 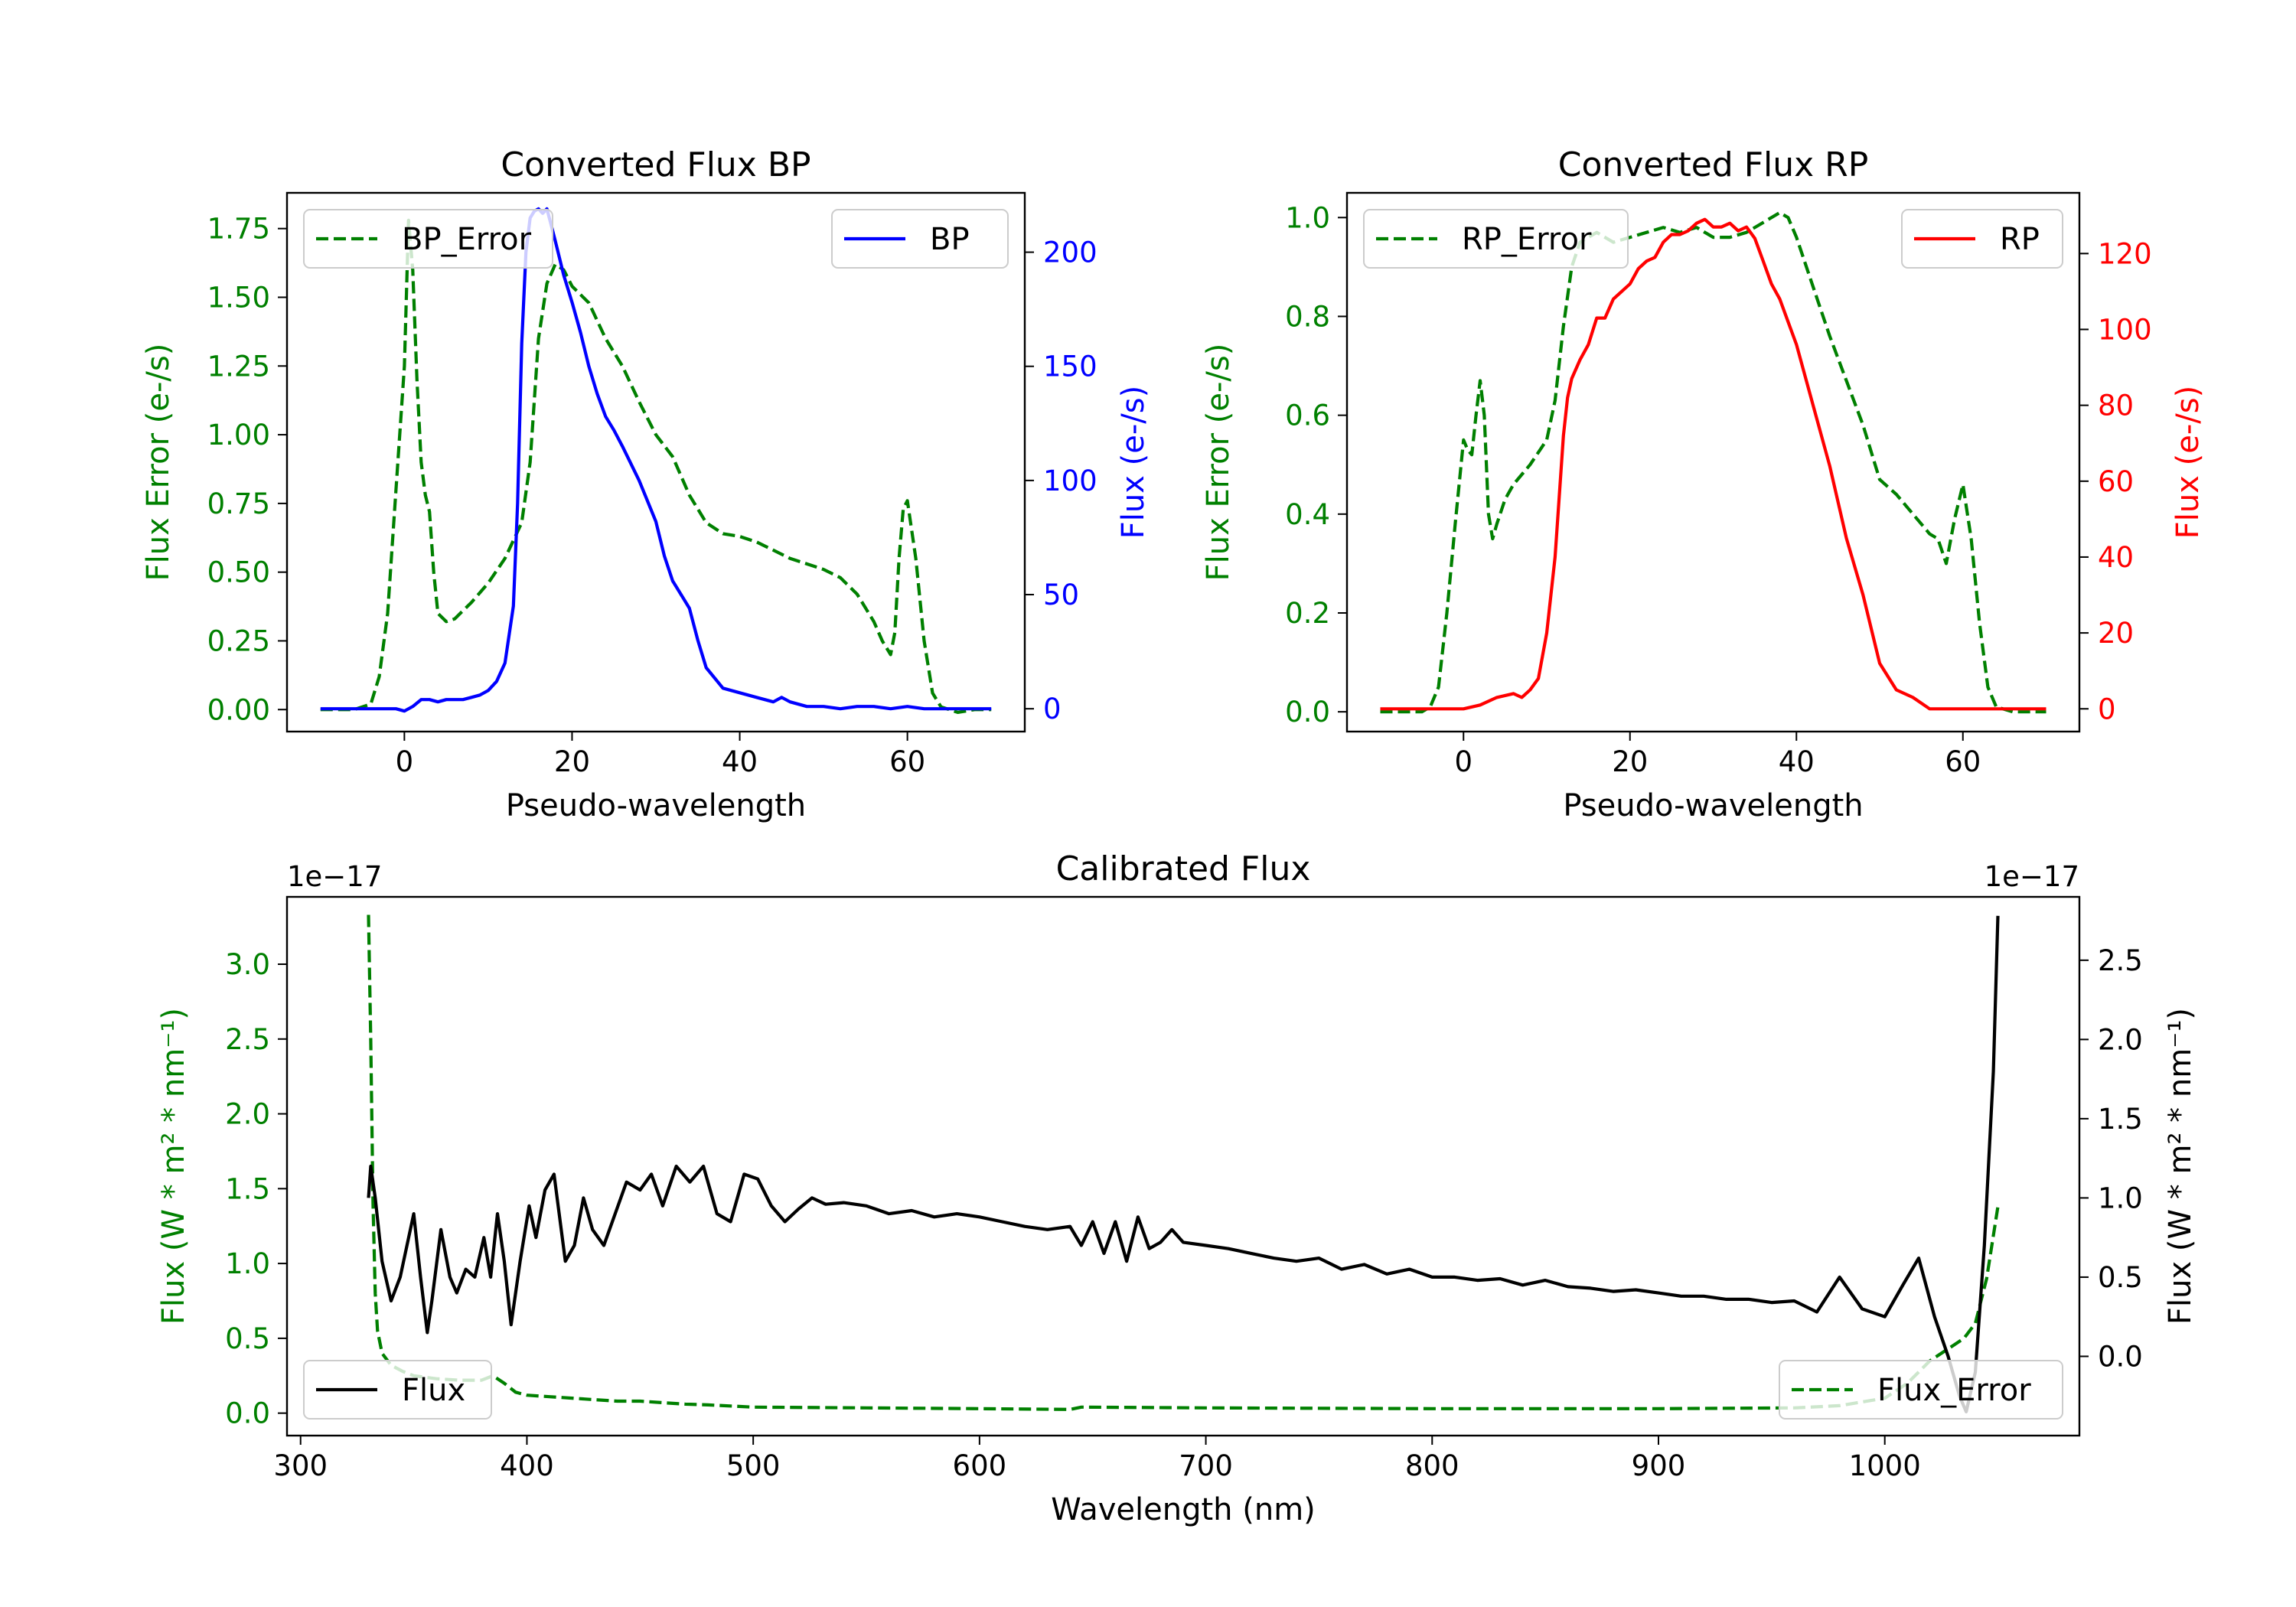 I want to click on rp-ytick-right-label: 80, so click(x=2116, y=406).